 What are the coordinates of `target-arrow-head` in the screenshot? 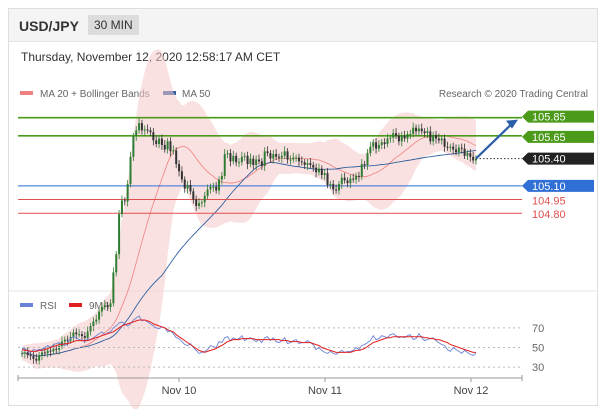 It's located at (512, 124).